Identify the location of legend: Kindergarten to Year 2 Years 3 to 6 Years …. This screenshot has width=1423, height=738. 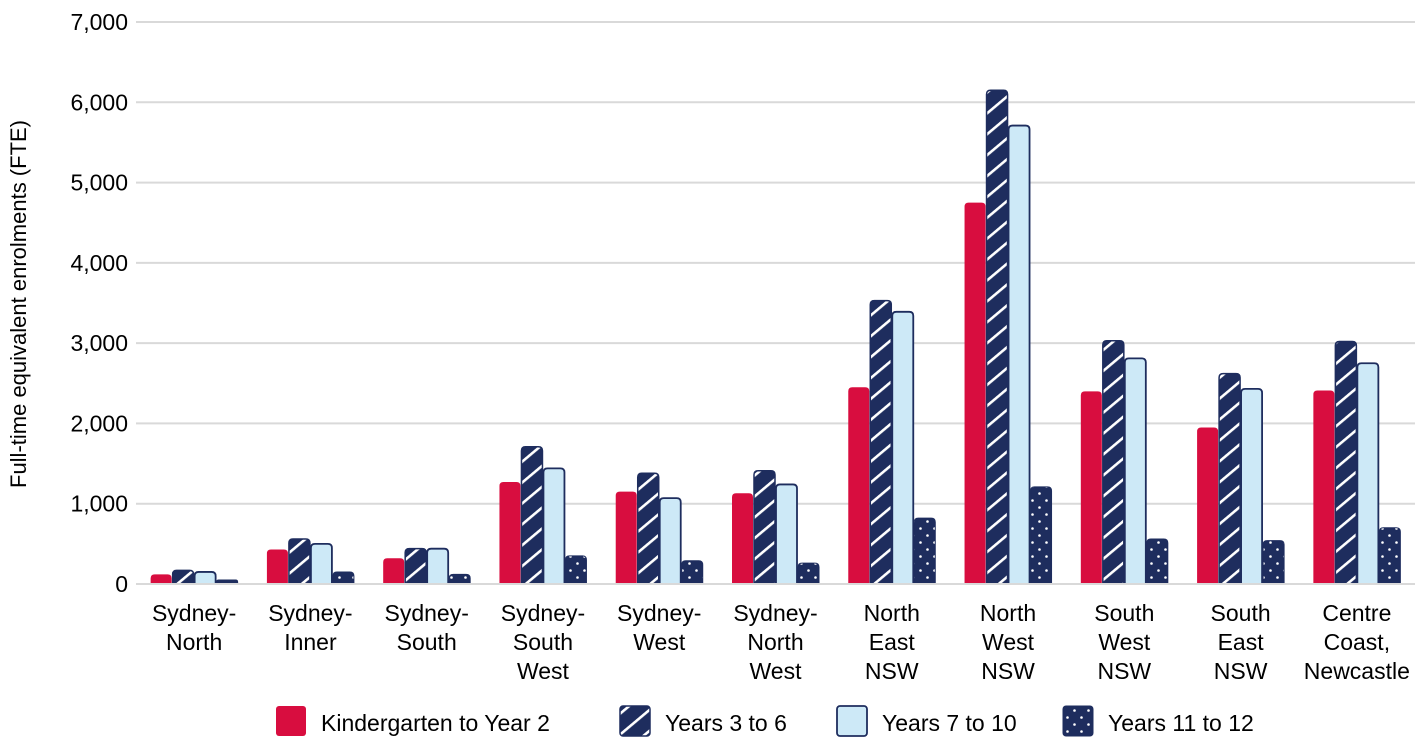
(765, 721).